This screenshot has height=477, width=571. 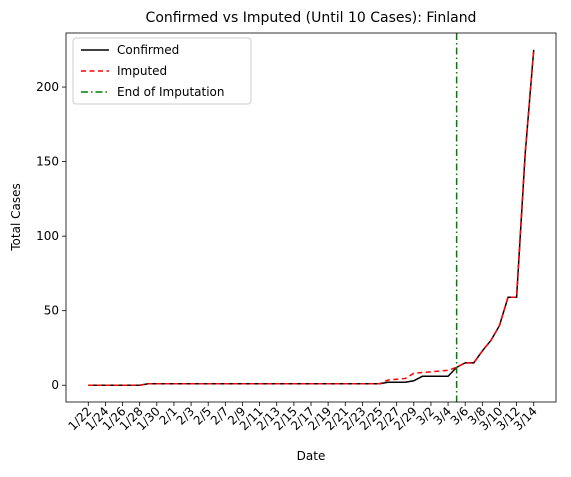 I want to click on legend-label: Imputed, so click(x=142, y=71).